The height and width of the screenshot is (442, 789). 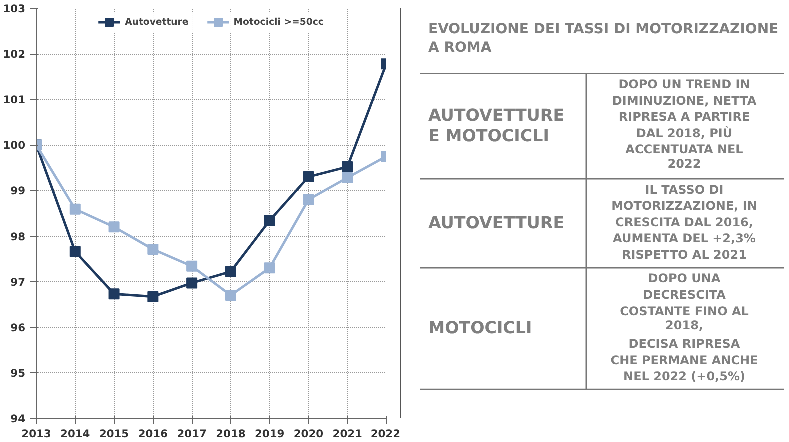 I want to click on x-tick-label: 2020, so click(x=309, y=434).